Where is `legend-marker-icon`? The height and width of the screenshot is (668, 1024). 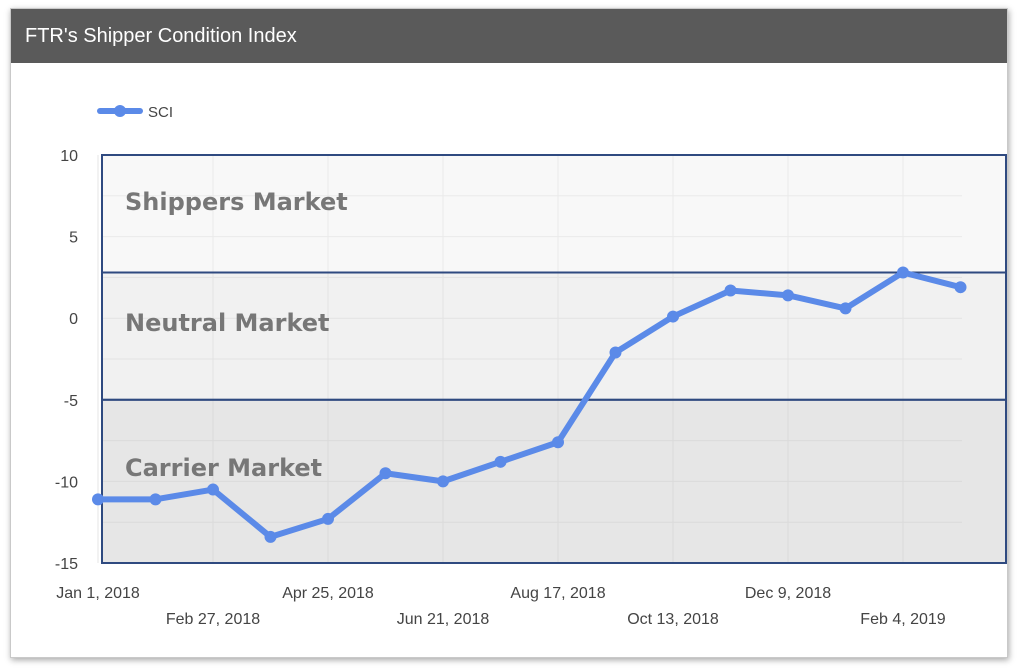 legend-marker-icon is located at coordinates (120, 111).